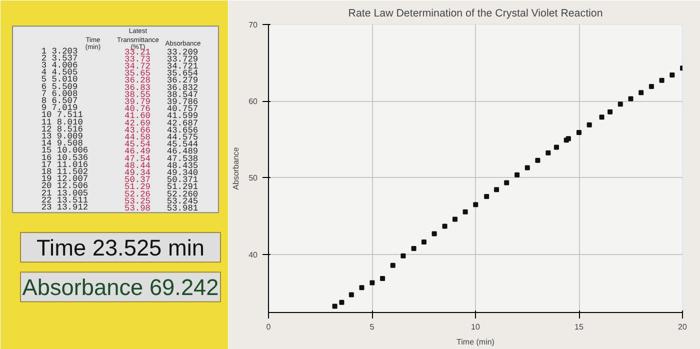 The image size is (700, 349). I want to click on y-tick-label: 50, so click(253, 178).